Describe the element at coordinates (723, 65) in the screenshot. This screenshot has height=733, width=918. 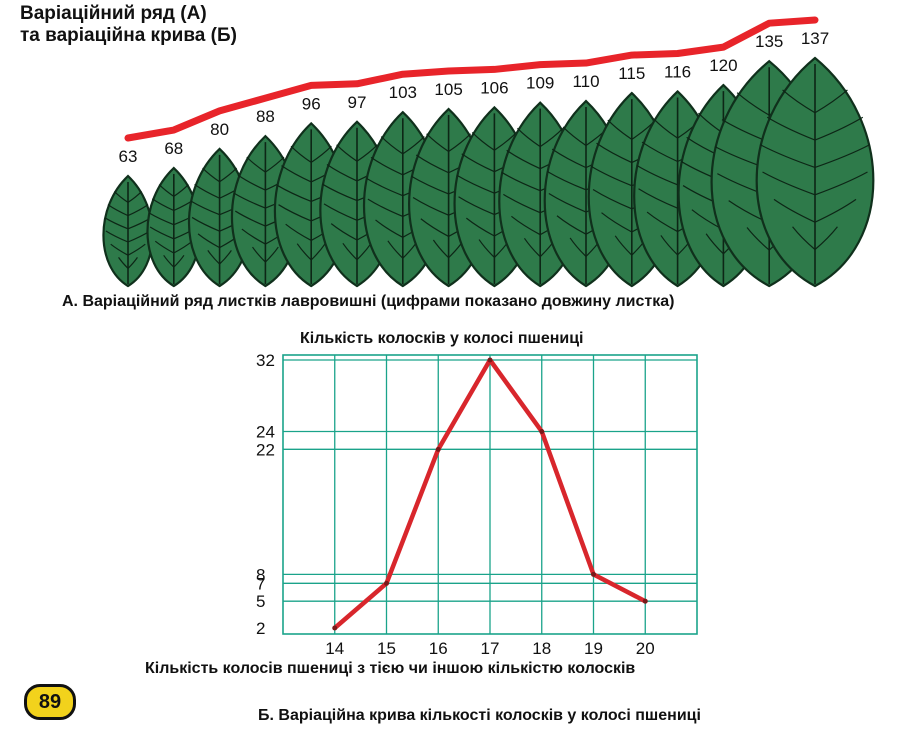
I see `leaf-length-label: 120` at that location.